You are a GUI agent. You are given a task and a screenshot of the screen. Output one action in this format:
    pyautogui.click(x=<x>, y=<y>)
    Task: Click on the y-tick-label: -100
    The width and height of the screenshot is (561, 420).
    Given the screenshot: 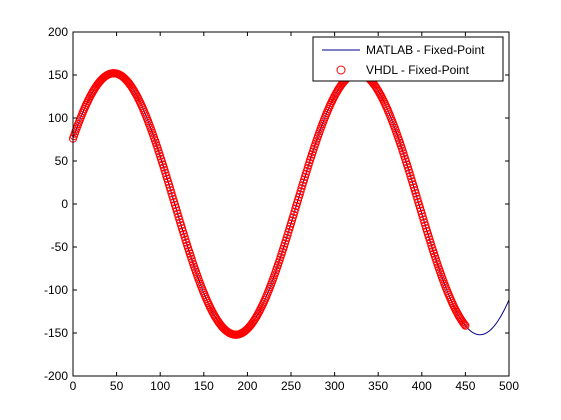 What is the action you would take?
    pyautogui.click(x=56, y=290)
    